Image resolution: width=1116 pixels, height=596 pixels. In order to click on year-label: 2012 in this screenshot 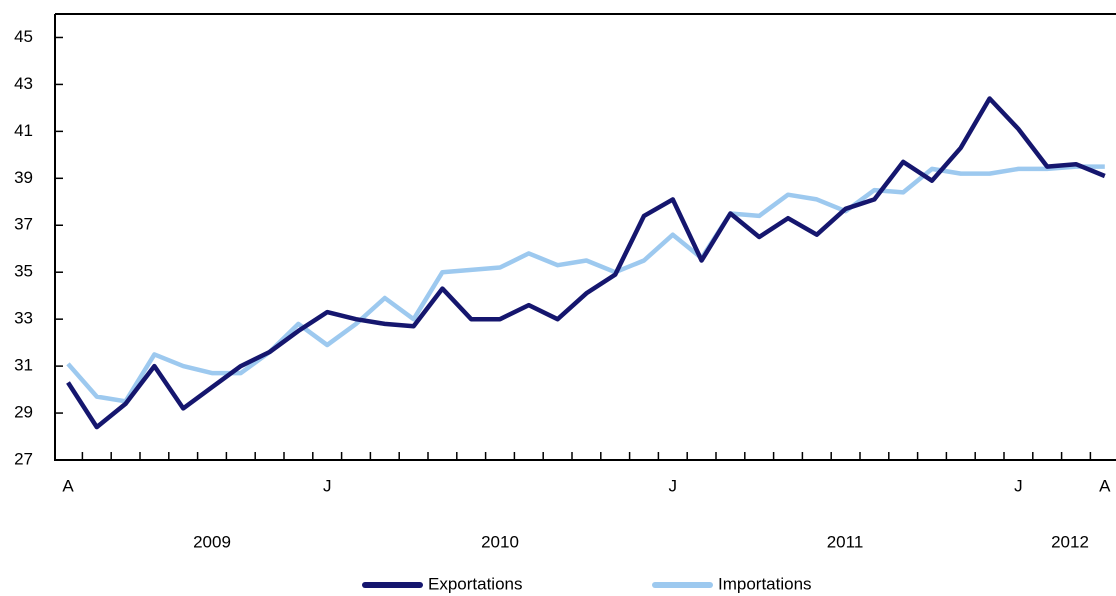, I will do `click(1070, 541)`.